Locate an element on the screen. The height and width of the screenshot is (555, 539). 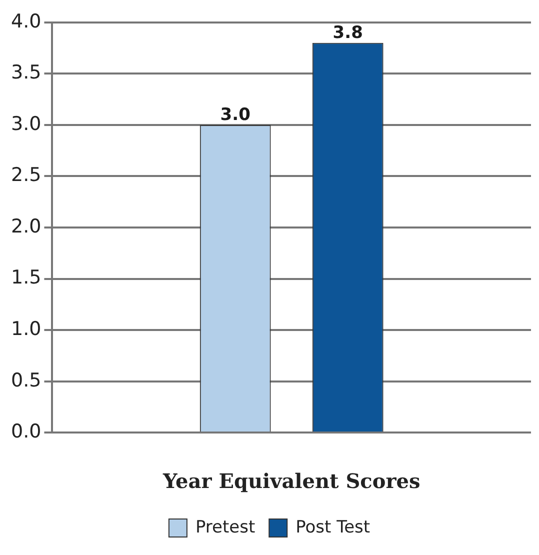
y-tick-label: 0.0 is located at coordinates (26, 431).